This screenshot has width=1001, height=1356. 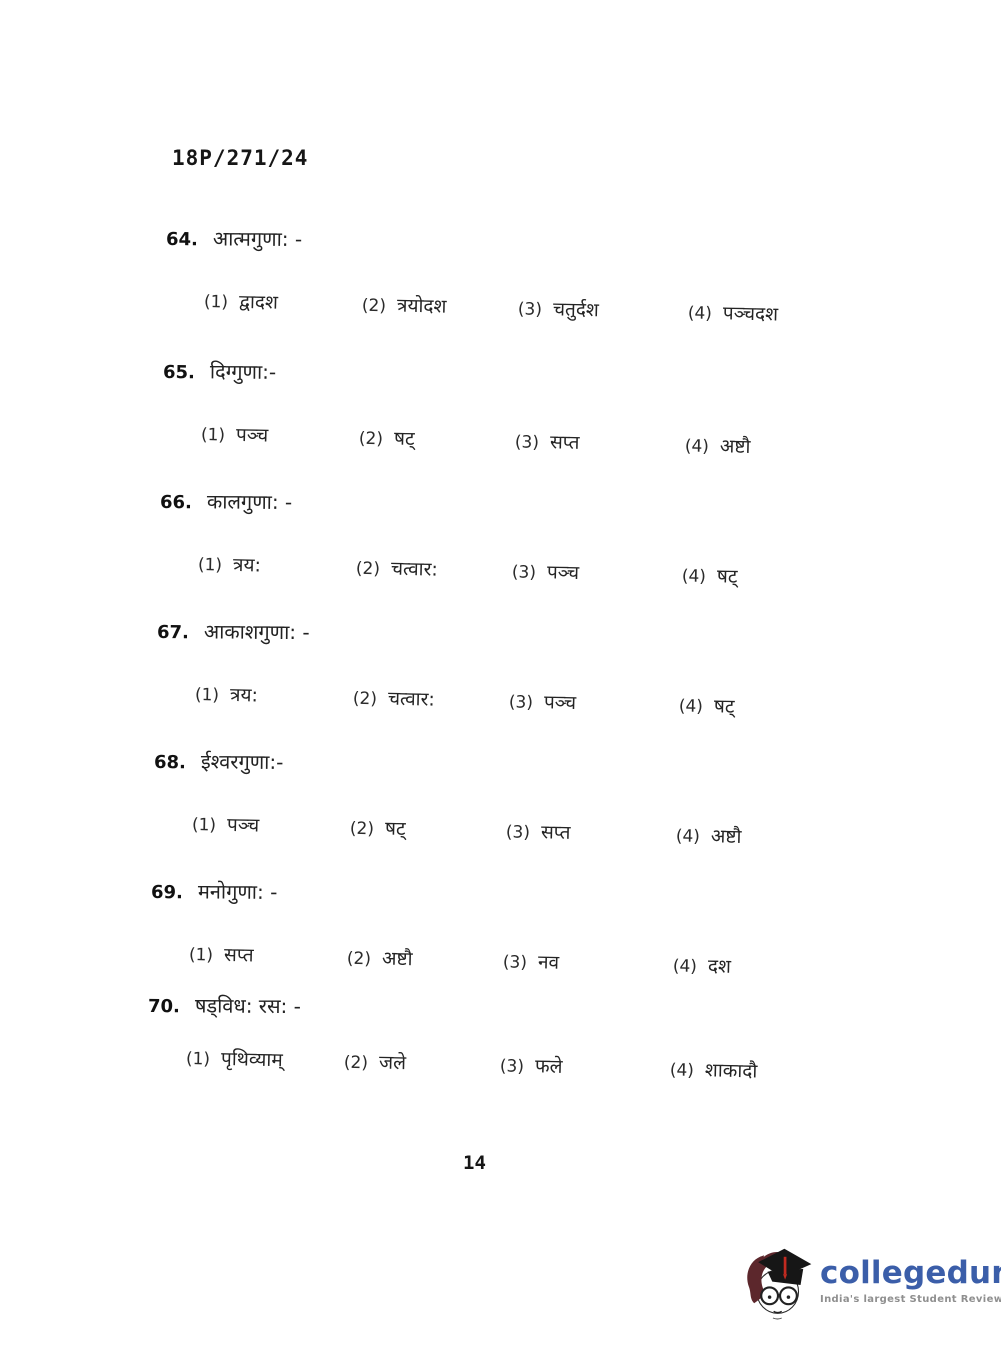 What do you see at coordinates (588, 962) in the screenshot?
I see `option: (3) नव` at bounding box center [588, 962].